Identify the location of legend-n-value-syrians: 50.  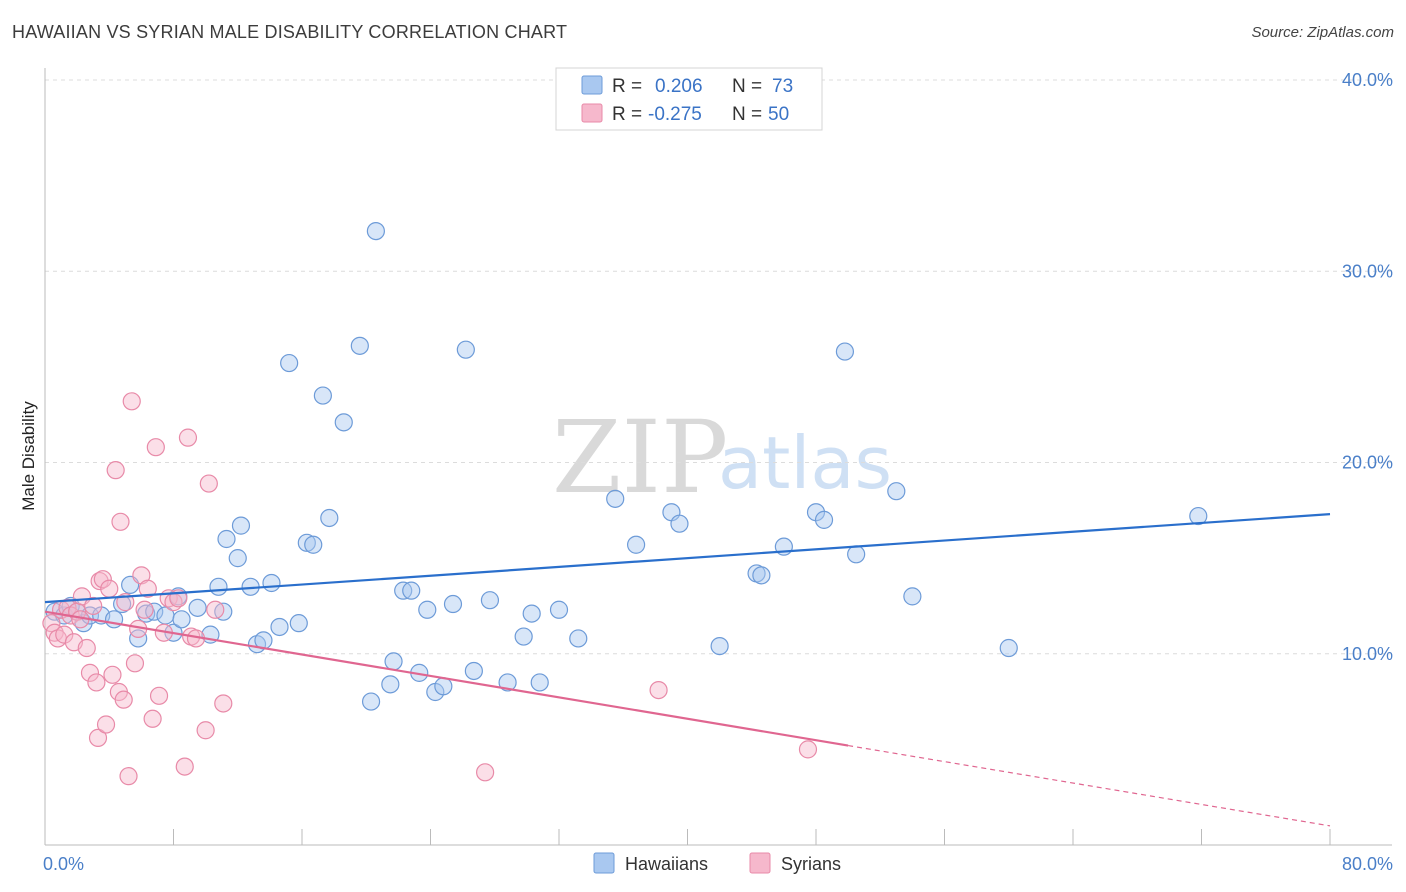
(778, 114).